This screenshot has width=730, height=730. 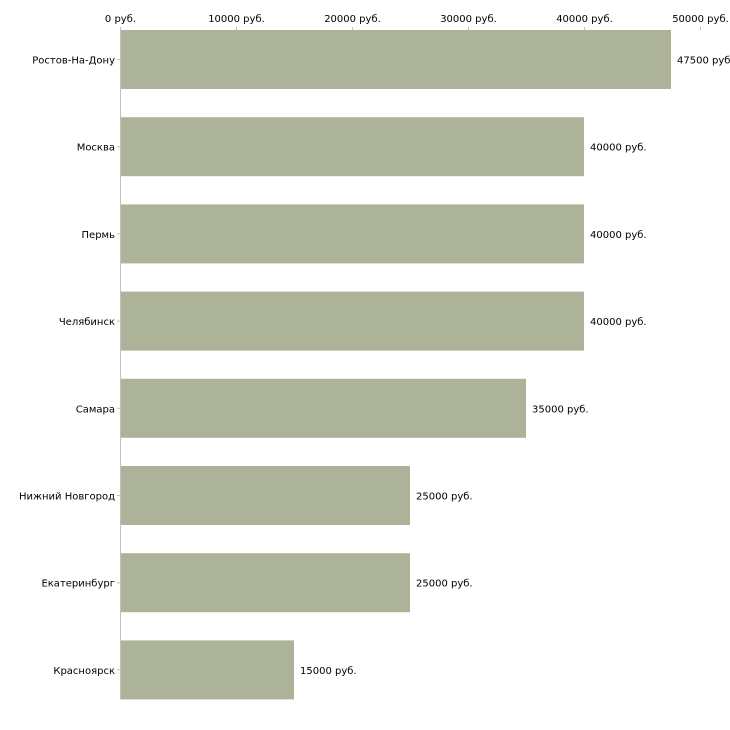 I want to click on category-label-7: Екатеринбург, so click(x=78, y=584).